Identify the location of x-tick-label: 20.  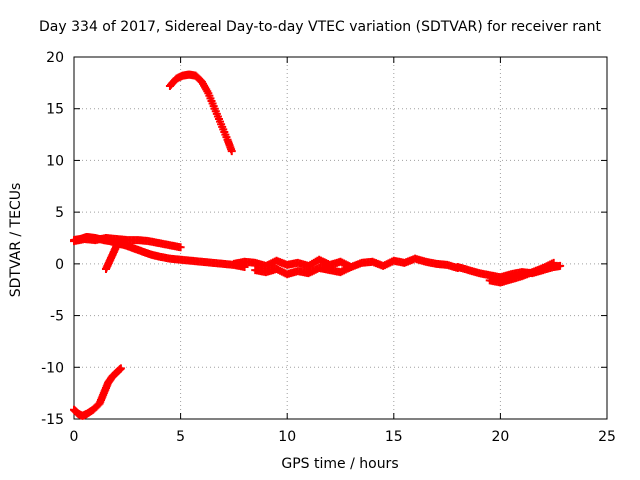
(500, 437).